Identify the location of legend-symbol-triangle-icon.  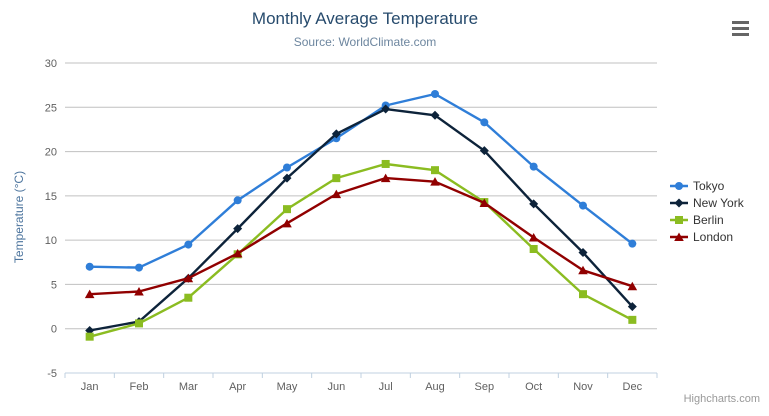
(679, 236).